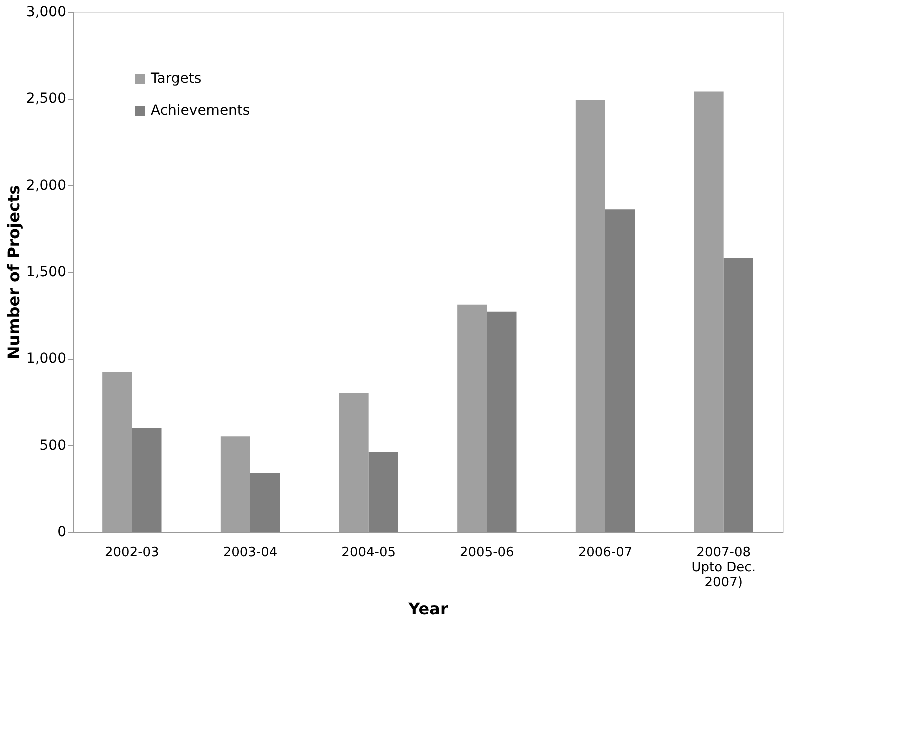 The width and height of the screenshot is (907, 753). Describe the element at coordinates (46, 12) in the screenshot. I see `y-tick-label: 3,000` at that location.